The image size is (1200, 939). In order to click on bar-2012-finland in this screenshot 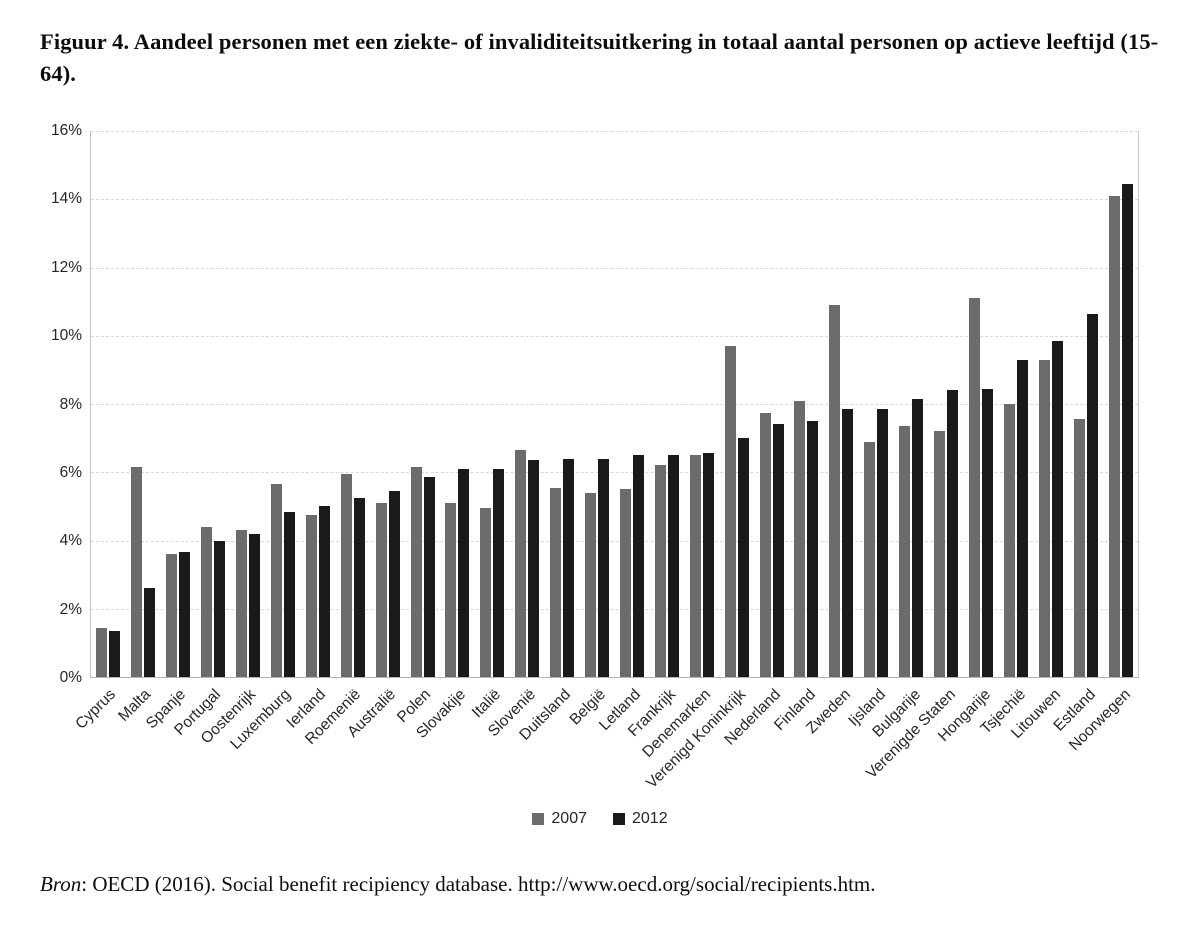, I will do `click(813, 549)`.